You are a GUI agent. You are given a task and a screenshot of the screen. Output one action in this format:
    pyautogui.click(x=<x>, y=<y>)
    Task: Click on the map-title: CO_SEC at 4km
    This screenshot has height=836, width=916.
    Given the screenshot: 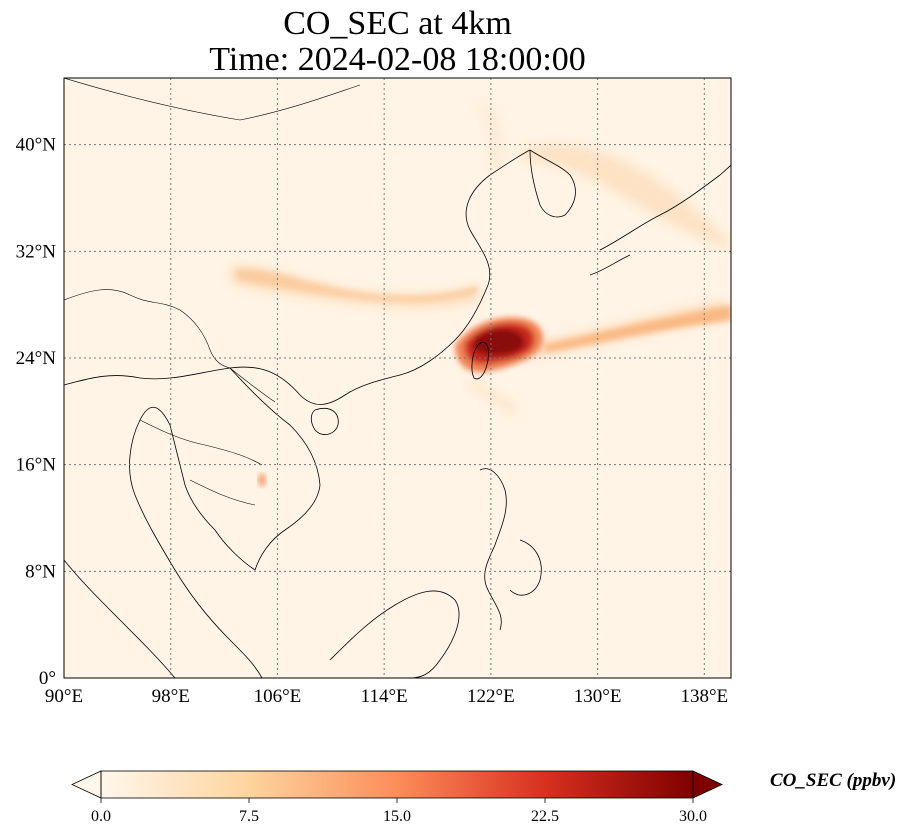 What is the action you would take?
    pyautogui.click(x=397, y=23)
    